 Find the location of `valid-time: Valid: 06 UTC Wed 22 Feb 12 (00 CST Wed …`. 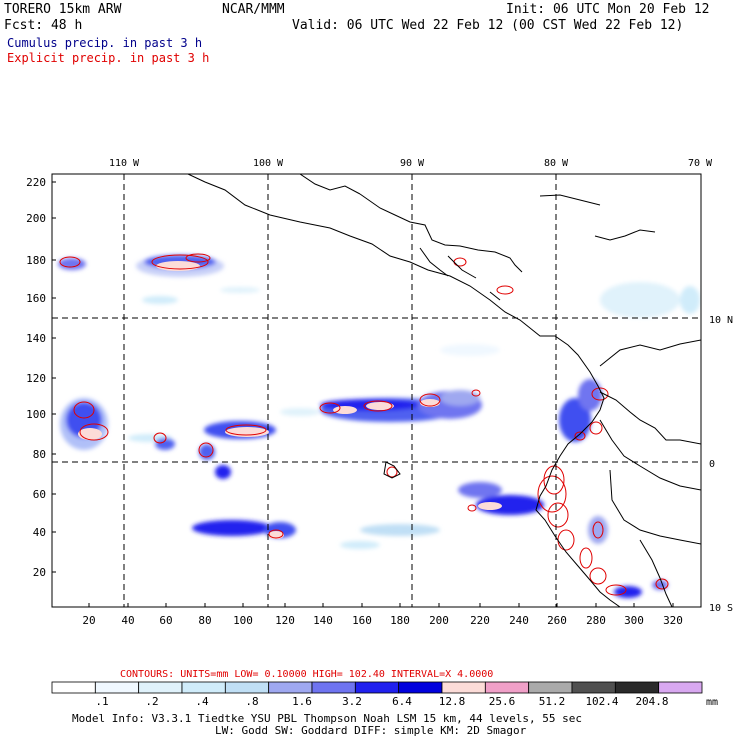

valid-time: Valid: 06 UTC Wed 22 Feb 12 (00 CST Wed … is located at coordinates (488, 25).